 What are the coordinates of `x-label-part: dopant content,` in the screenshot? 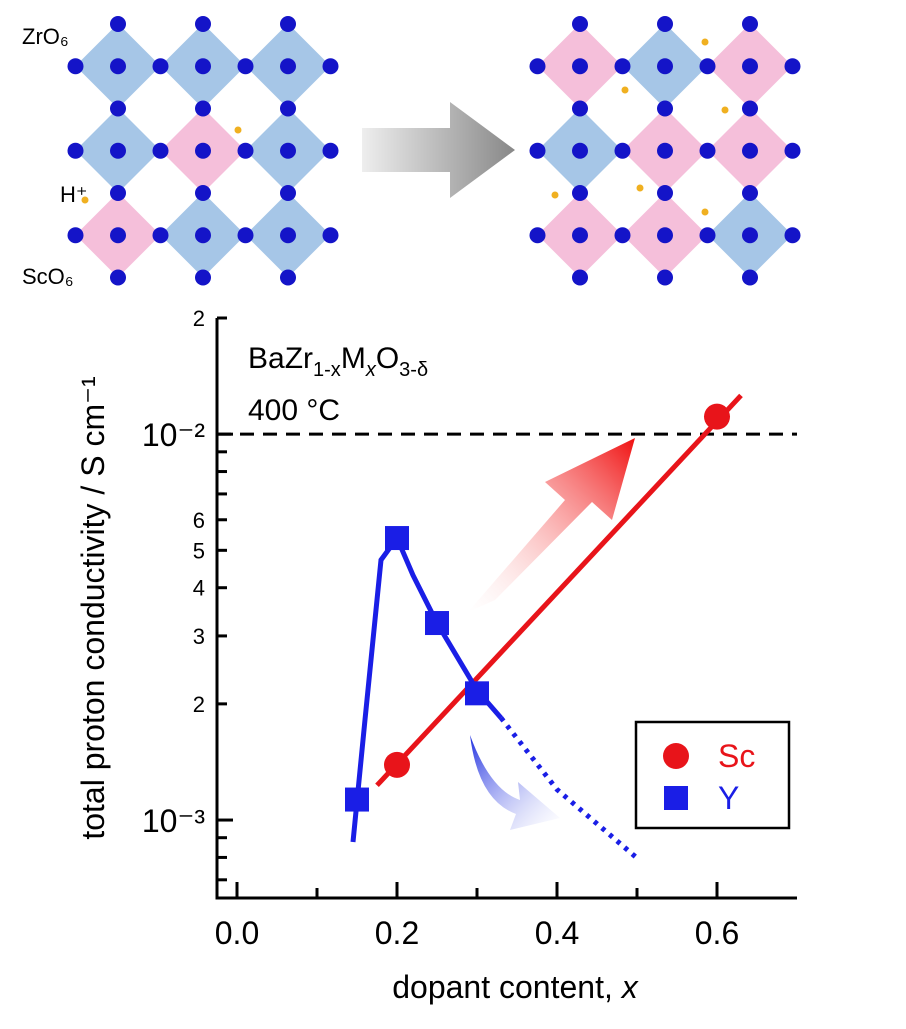 It's located at (507, 987).